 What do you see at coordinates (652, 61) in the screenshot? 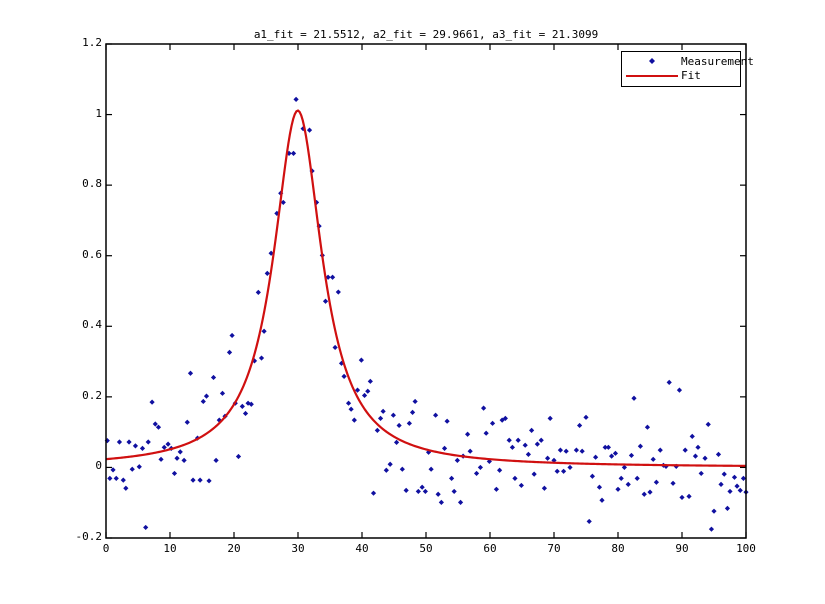
I see `diamond-marker-icon` at bounding box center [652, 61].